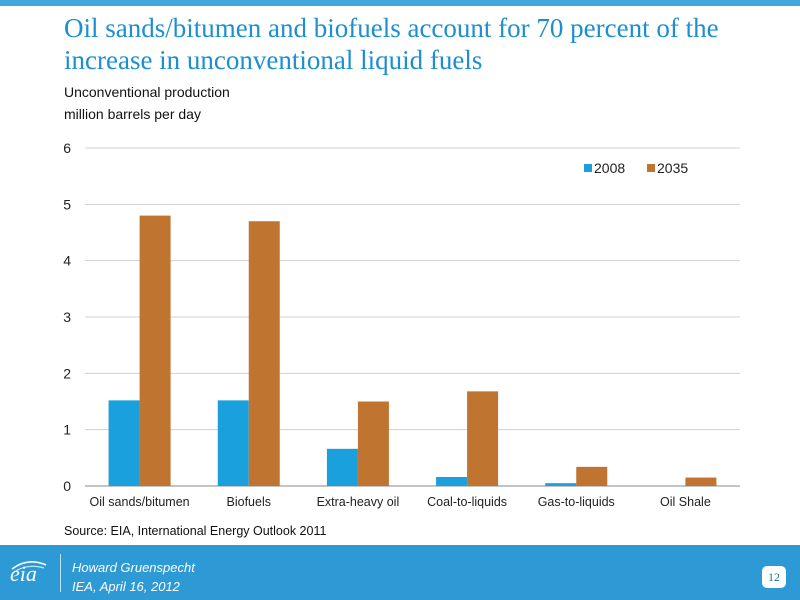 This screenshot has height=600, width=800. Describe the element at coordinates (651, 168) in the screenshot. I see `legend-swatch-2035` at that location.